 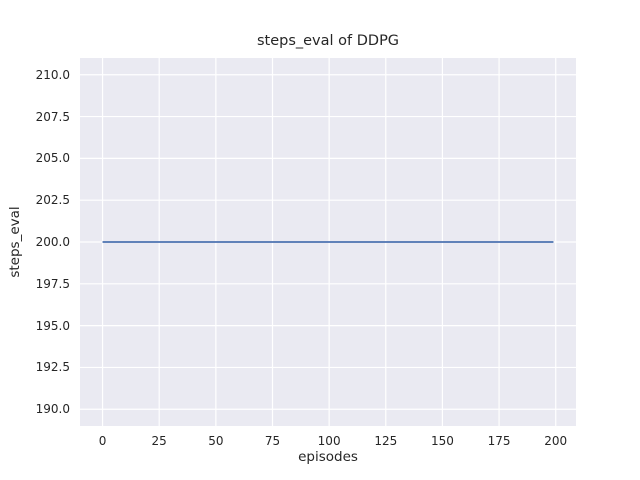 I want to click on chart-title: steps_eval of DDPG, so click(x=328, y=41).